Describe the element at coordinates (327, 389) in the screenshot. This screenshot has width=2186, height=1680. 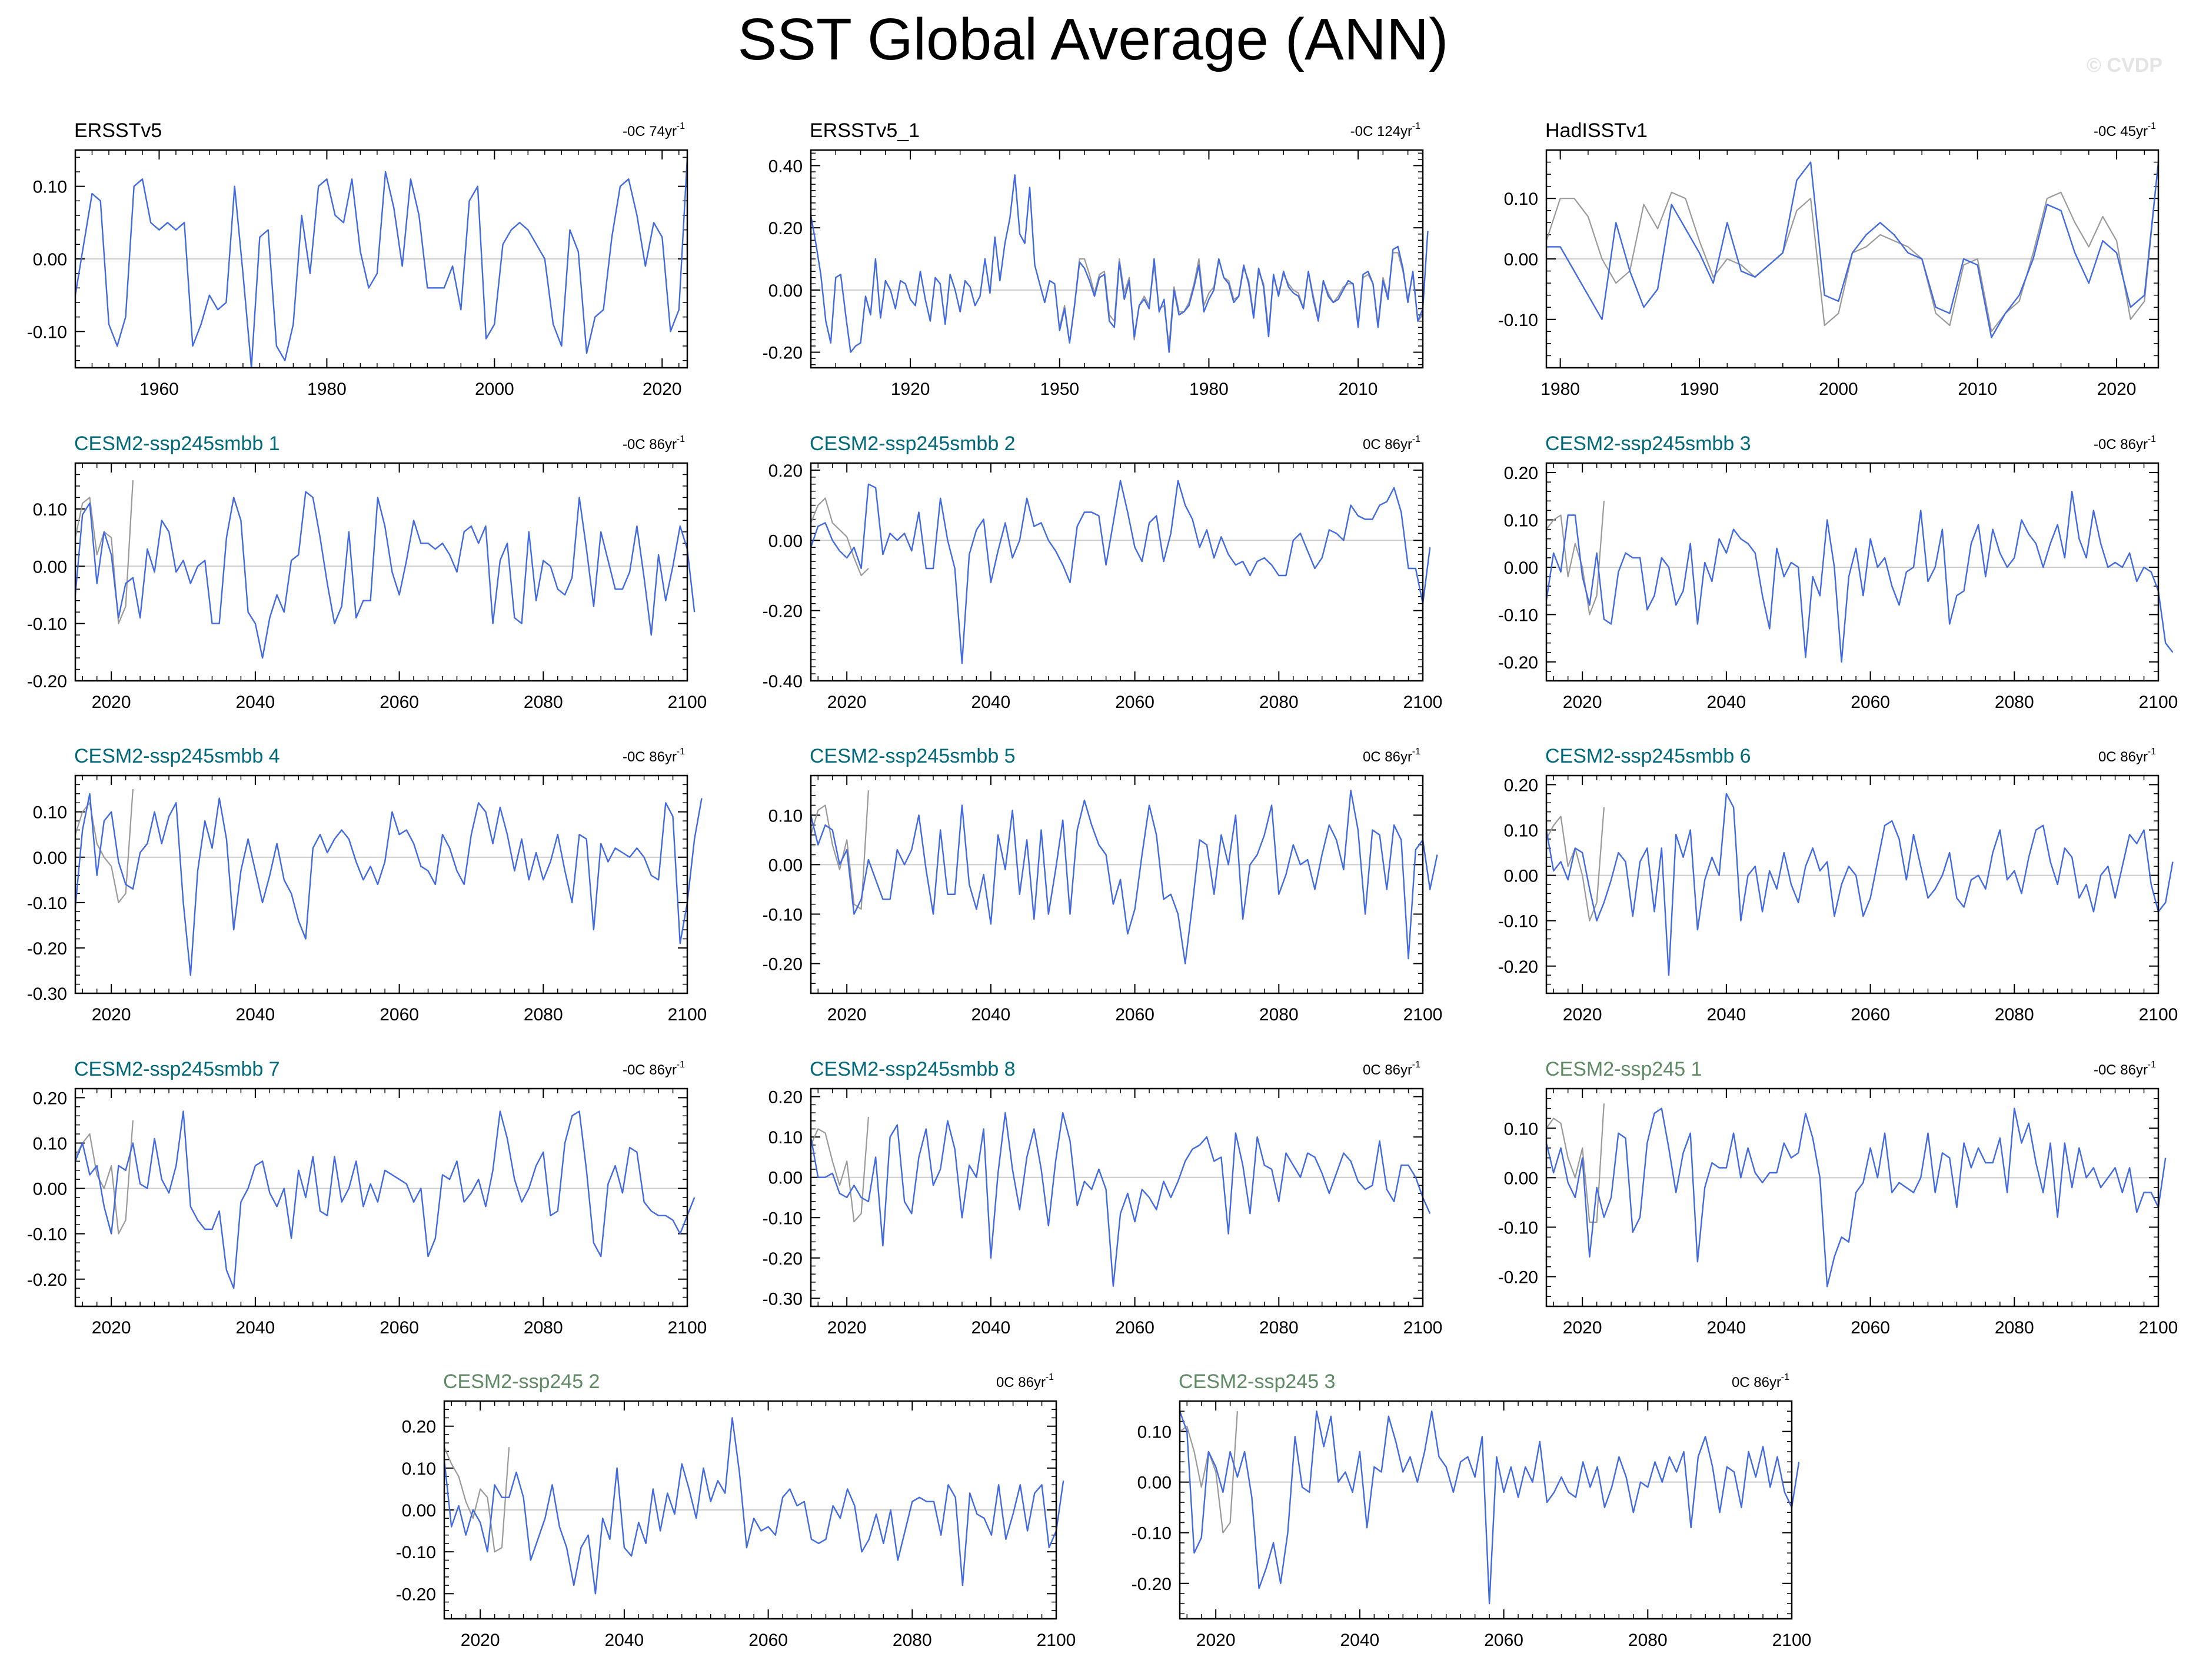
I see `x-tick-label: 1980` at that location.